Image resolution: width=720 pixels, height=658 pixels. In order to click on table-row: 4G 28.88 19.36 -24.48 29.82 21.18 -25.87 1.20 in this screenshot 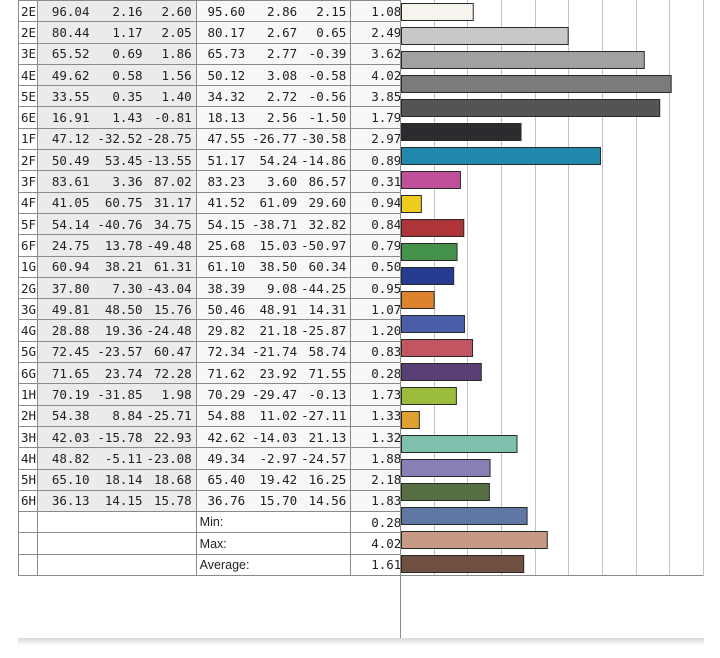, I will do `click(212, 330)`.